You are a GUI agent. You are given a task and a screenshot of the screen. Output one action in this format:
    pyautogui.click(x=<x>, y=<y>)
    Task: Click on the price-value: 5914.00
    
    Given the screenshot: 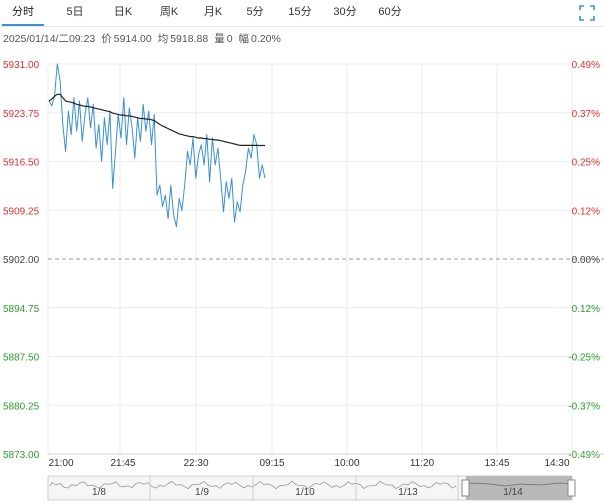 What is the action you would take?
    pyautogui.click(x=132, y=39)
    